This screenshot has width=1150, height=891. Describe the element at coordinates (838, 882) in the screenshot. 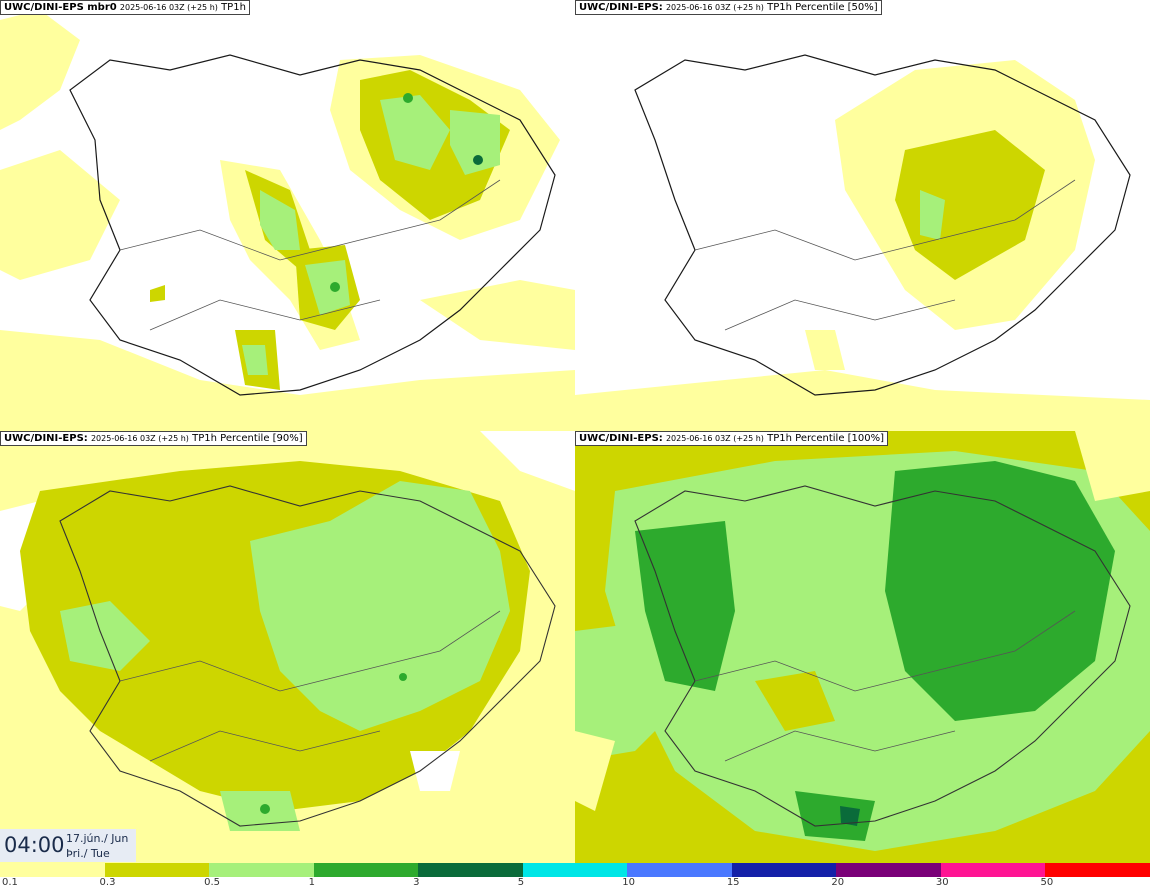

I see `colorbar-tick-label: 20` at that location.